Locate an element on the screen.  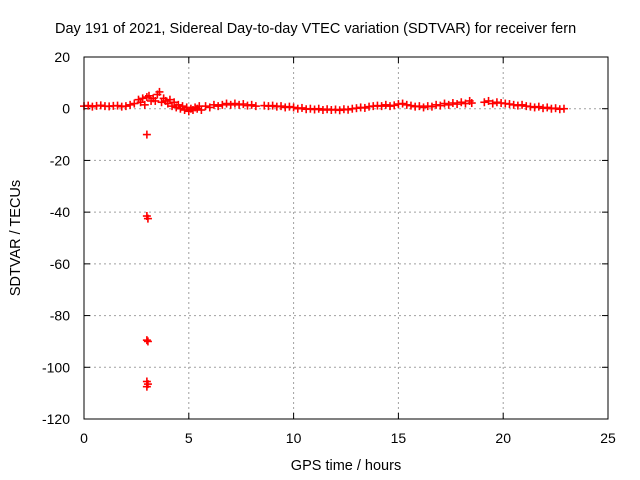
x-tick-label: 20 is located at coordinates (503, 438).